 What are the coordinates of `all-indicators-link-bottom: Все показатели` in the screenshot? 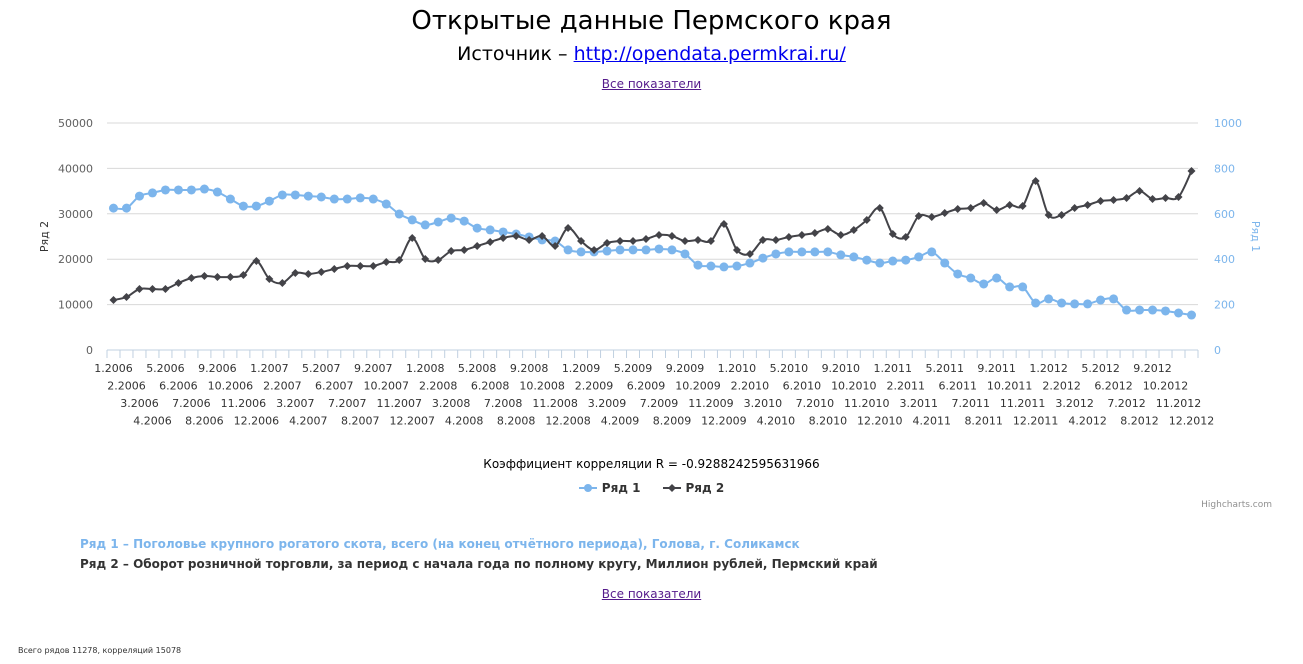 It's located at (651, 594).